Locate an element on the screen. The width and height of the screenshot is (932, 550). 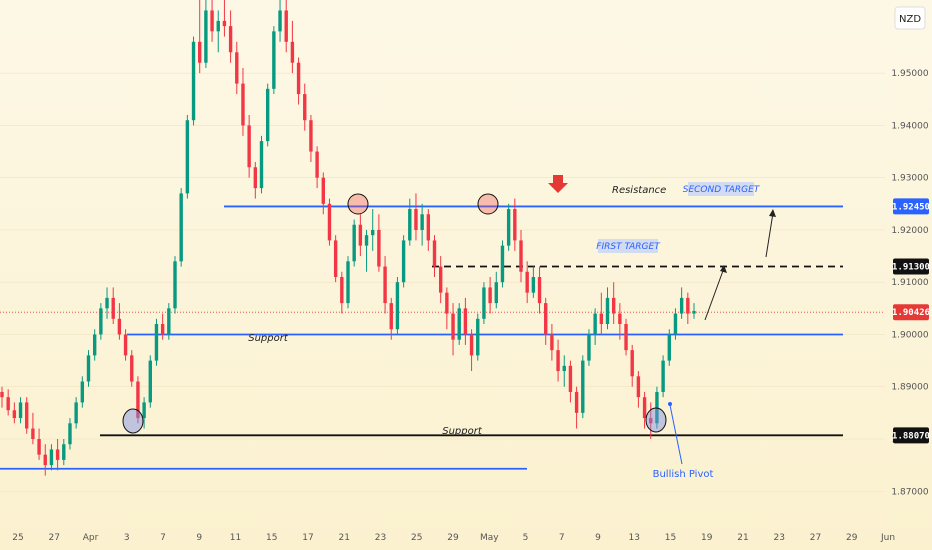
x-tick-label-1: 27 is located at coordinates (54, 538).